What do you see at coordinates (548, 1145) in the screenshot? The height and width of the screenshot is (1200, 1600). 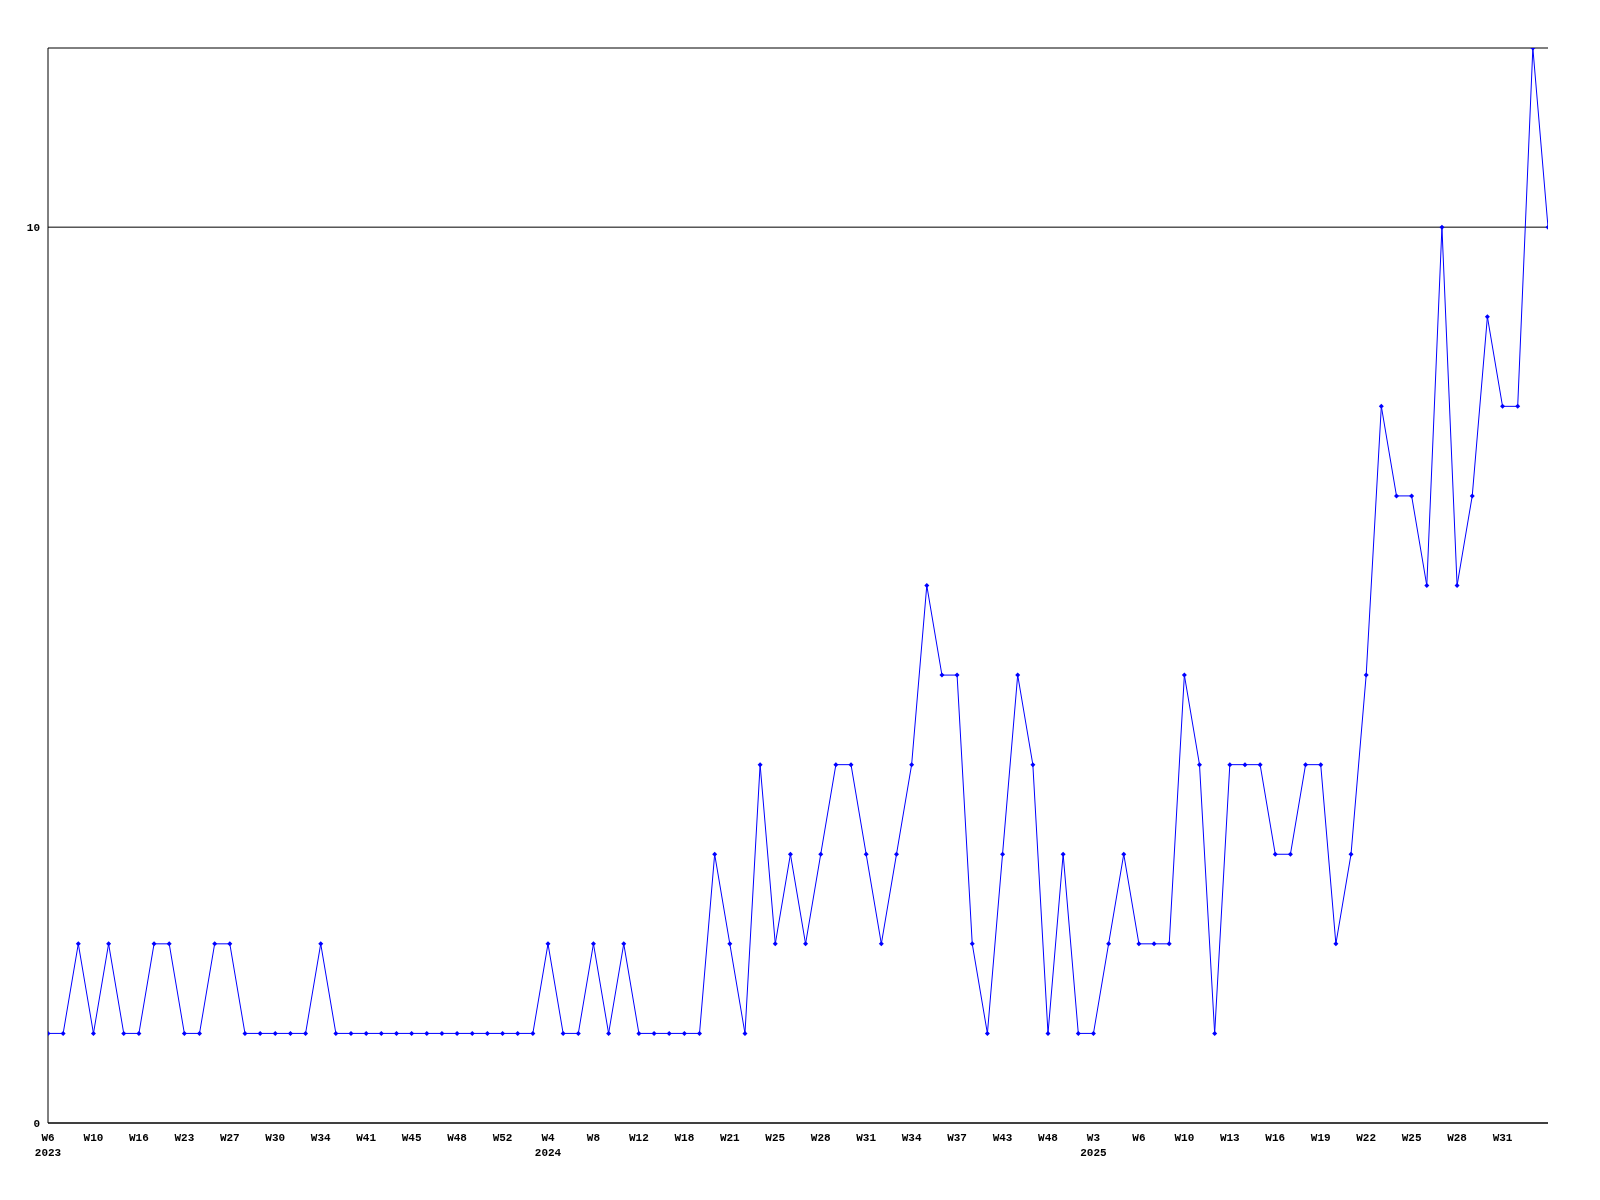 I see `x-tick-label: W4 2024` at bounding box center [548, 1145].